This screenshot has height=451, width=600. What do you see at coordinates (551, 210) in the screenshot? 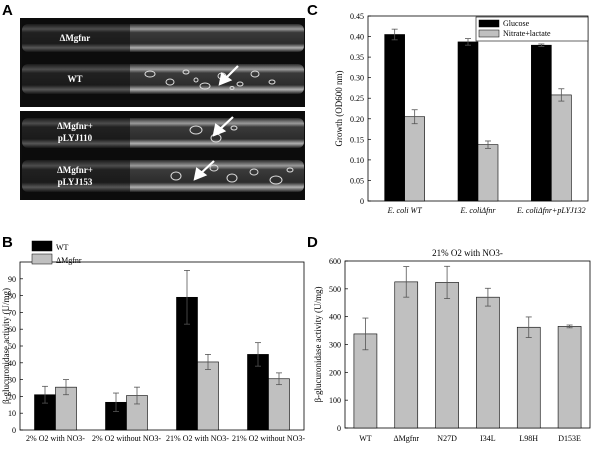
I see `x-tick-label: E. coliΔfnr+pLYJ132` at bounding box center [551, 210].